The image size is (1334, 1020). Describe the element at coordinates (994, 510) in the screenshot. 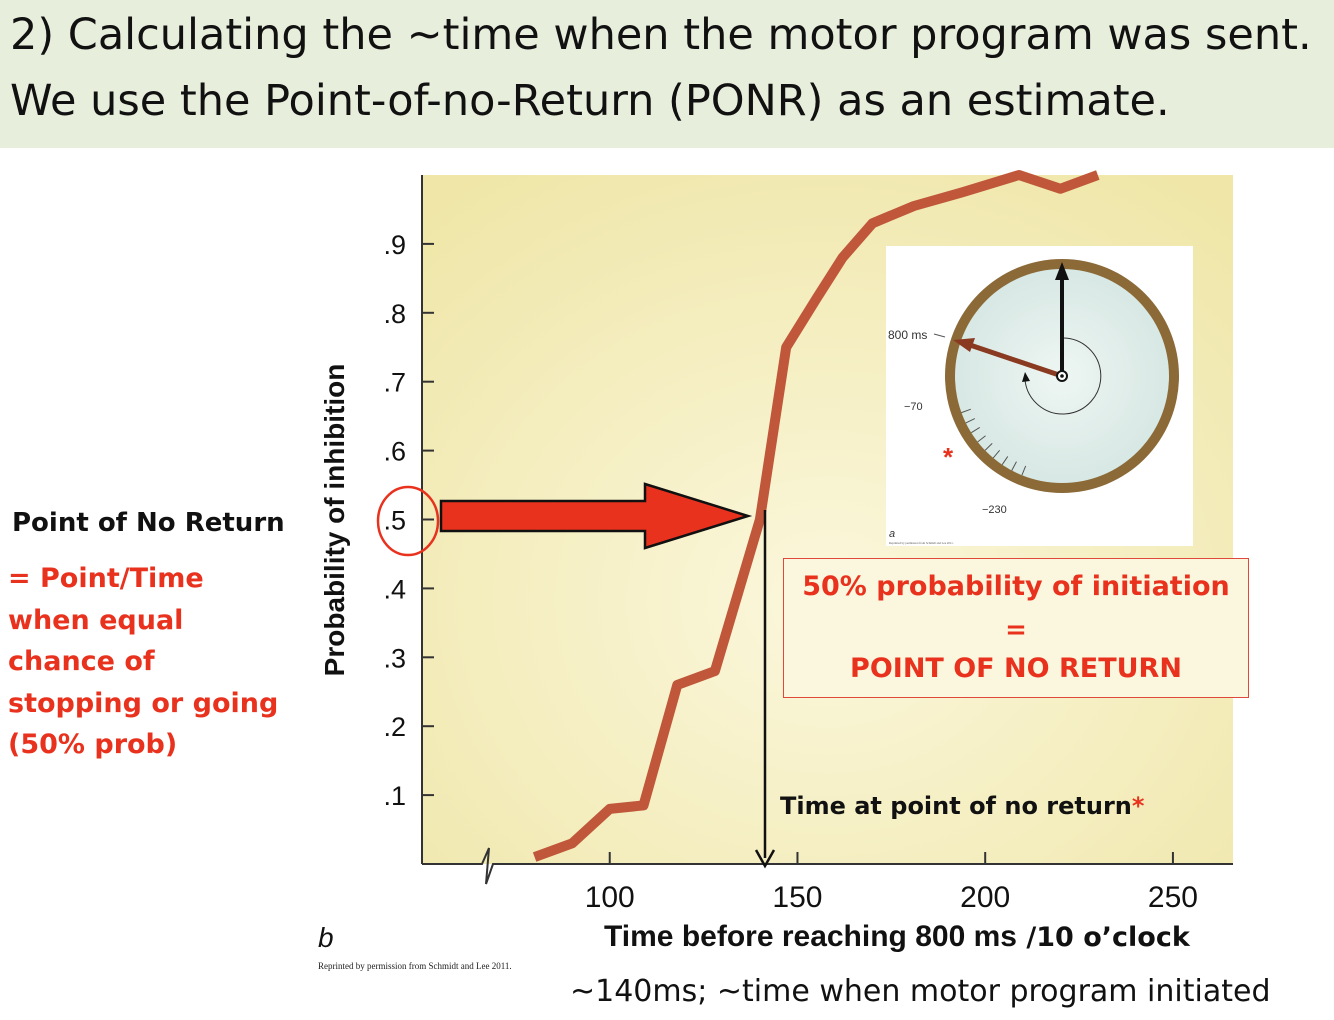

I see `clock-label-230: −230` at that location.